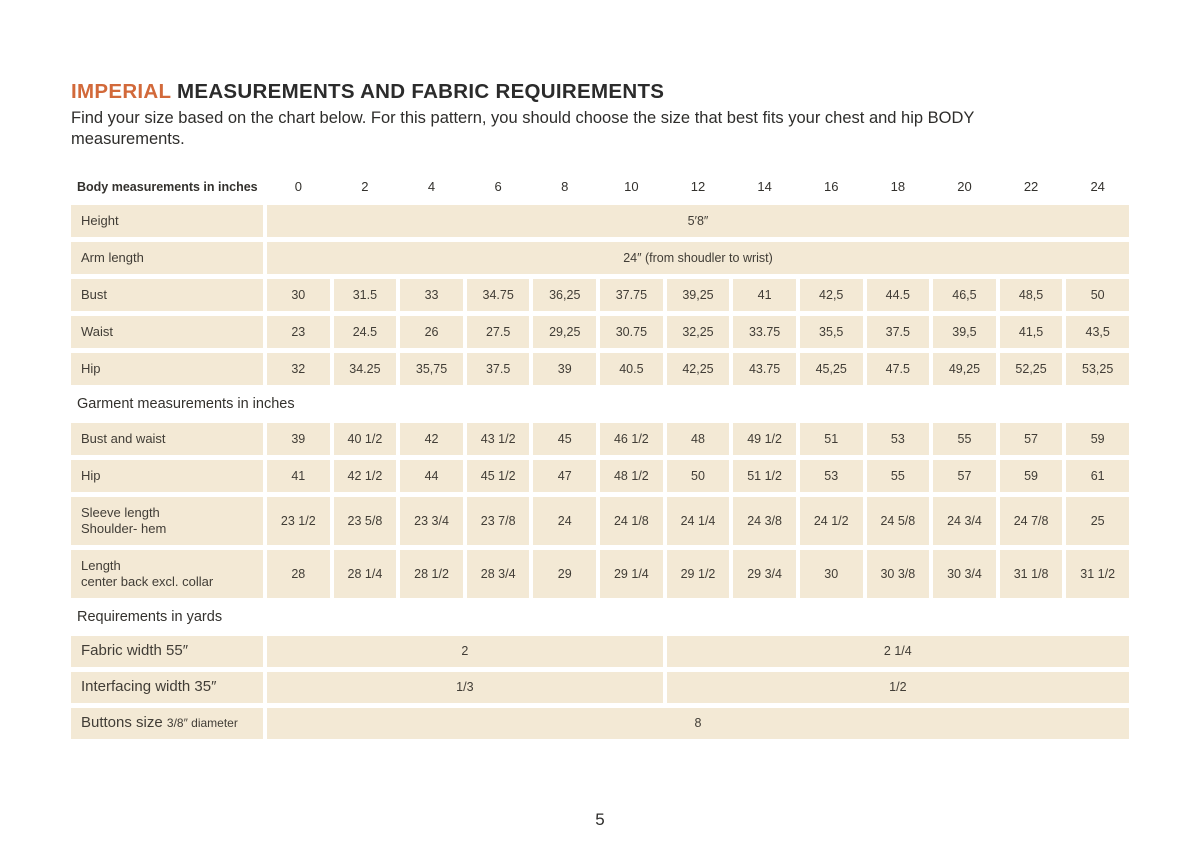  I want to click on value-cell: 44, so click(431, 475).